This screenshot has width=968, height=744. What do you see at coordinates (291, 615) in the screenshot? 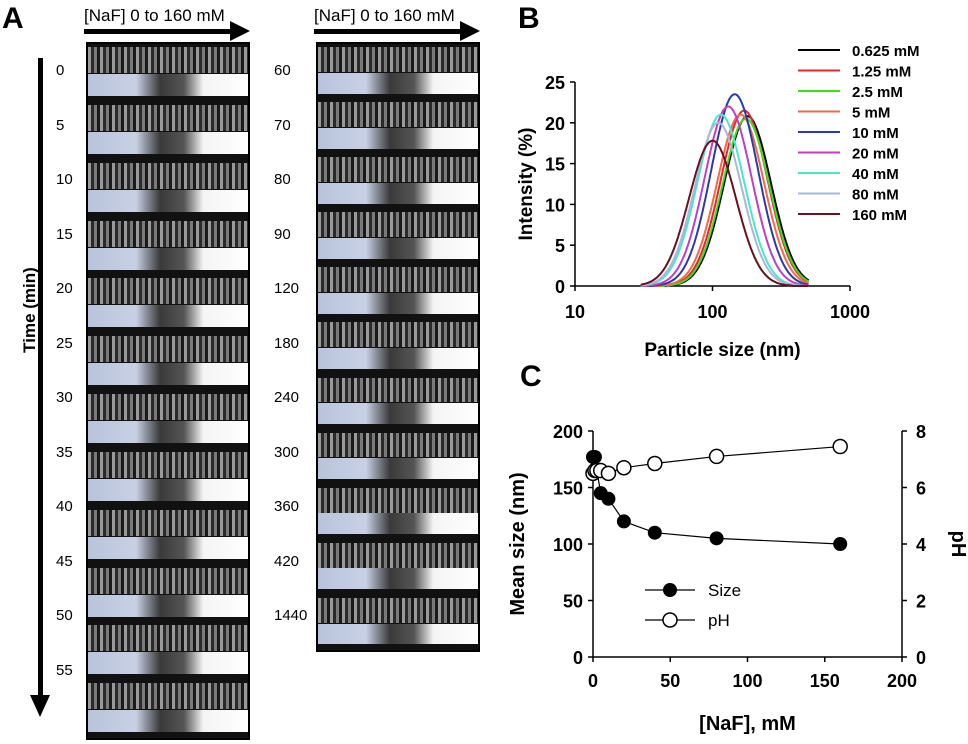
I see `time-label-right: 1440` at bounding box center [291, 615].